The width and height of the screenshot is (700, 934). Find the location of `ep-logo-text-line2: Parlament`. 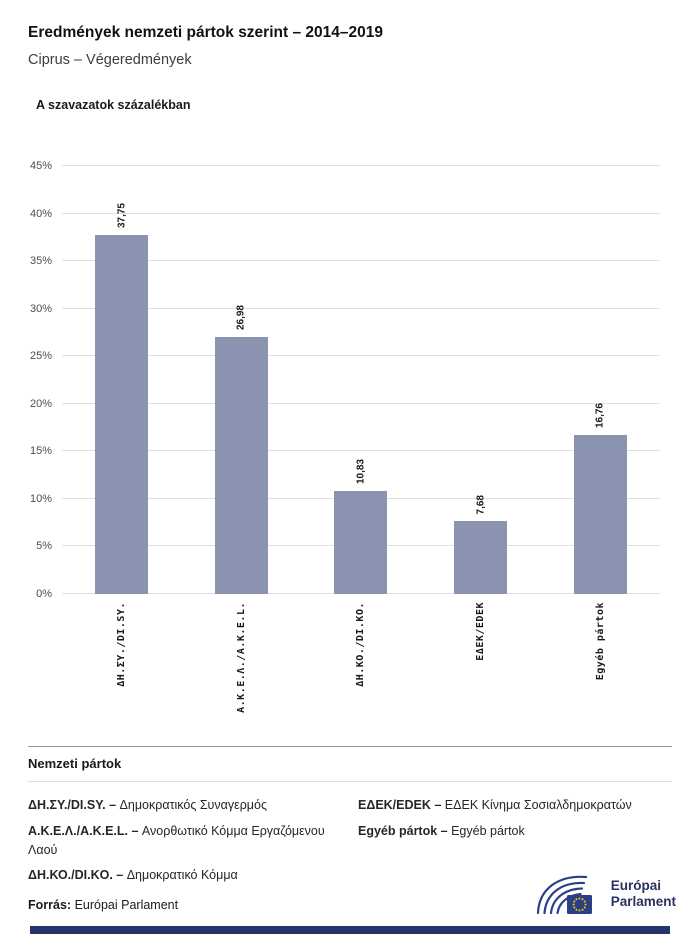

ep-logo-text-line2: Parlament is located at coordinates (643, 901).